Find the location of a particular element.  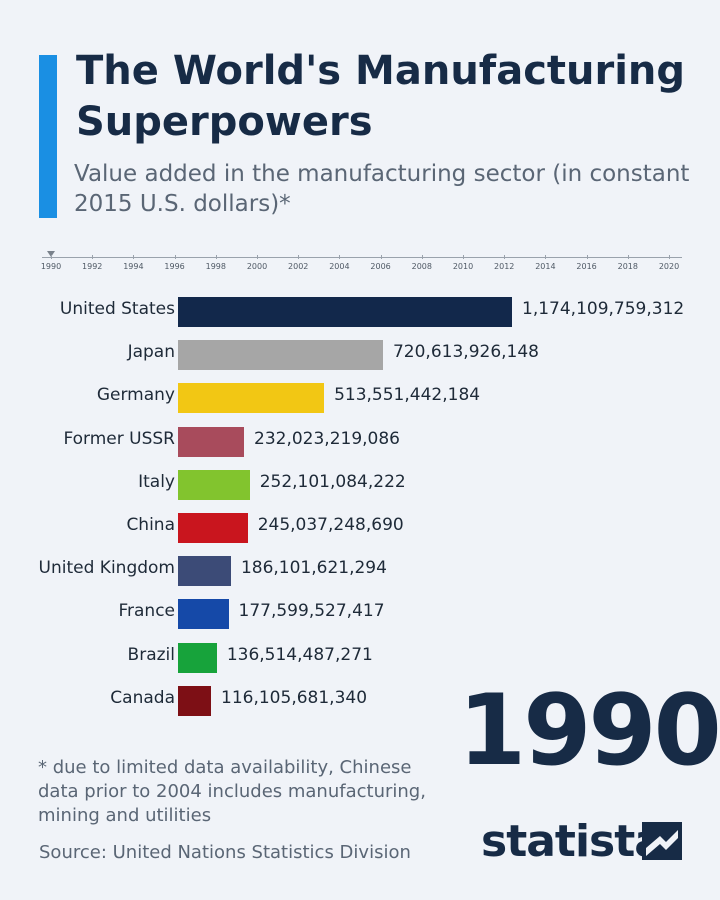

category-label: Italy is located at coordinates (156, 481).